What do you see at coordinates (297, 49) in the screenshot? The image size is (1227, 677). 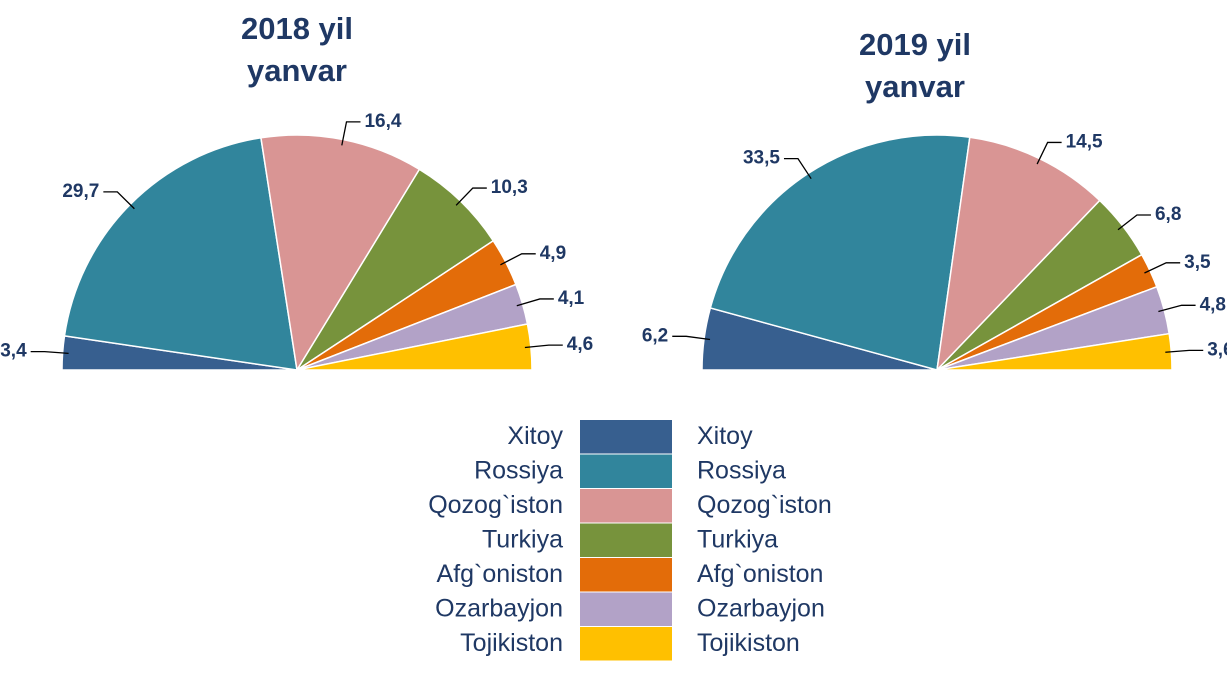 I see `chart-title: 2018 yil yanvar` at bounding box center [297, 49].